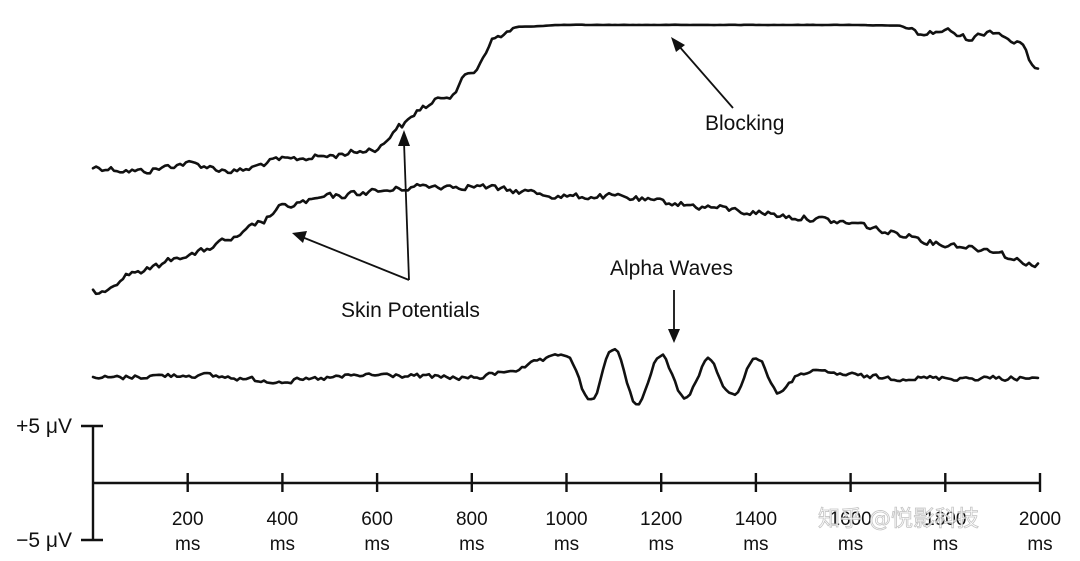 Image resolution: width=1080 pixels, height=561 pixels. Describe the element at coordinates (898, 519) in the screenshot. I see `watermark-text: 知乎 @悦影科技` at that location.